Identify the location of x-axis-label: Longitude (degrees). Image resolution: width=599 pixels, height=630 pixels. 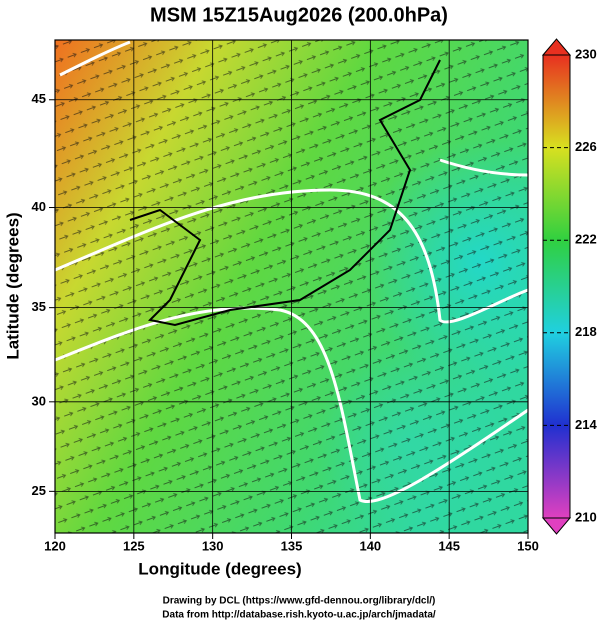
(219, 568).